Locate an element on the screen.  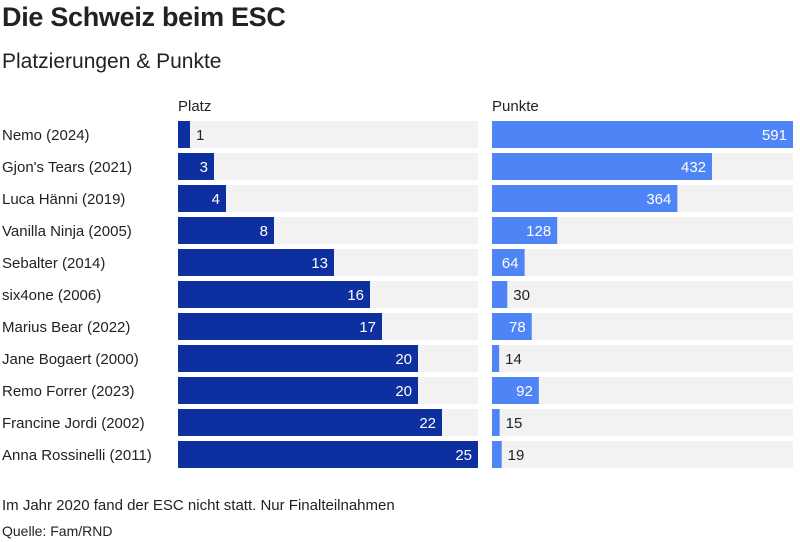
punkte-track-francine-jordi-2002 is located at coordinates (642, 422).